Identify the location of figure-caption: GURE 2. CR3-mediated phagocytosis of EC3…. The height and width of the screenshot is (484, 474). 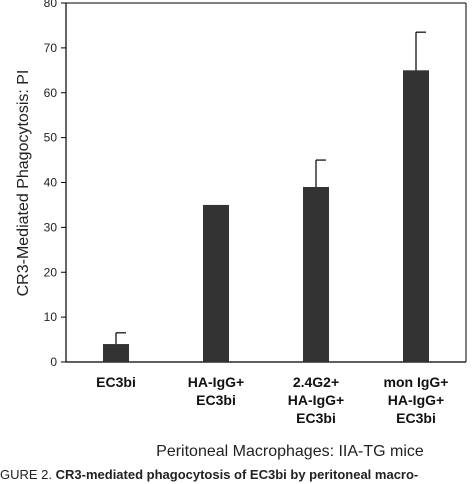
(209, 474).